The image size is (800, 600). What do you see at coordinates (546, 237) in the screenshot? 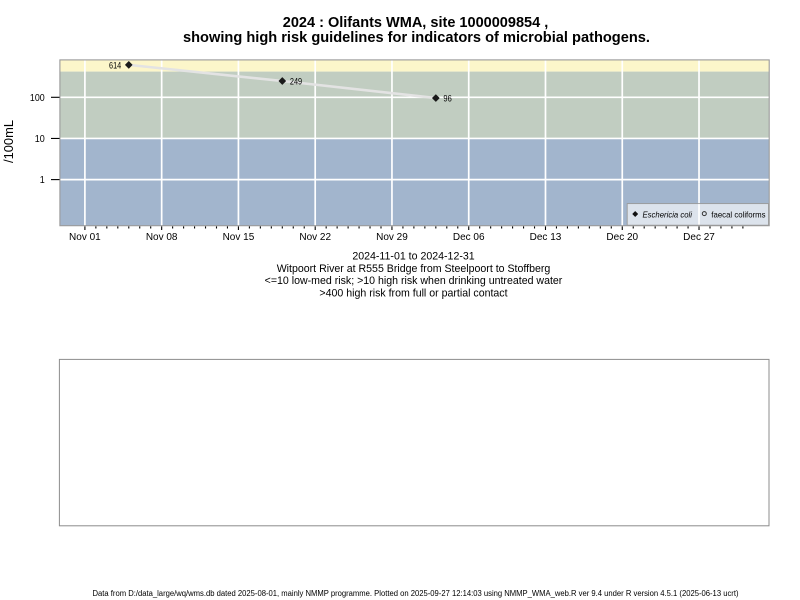
I see `svg-text: Dec 13` at bounding box center [546, 237].